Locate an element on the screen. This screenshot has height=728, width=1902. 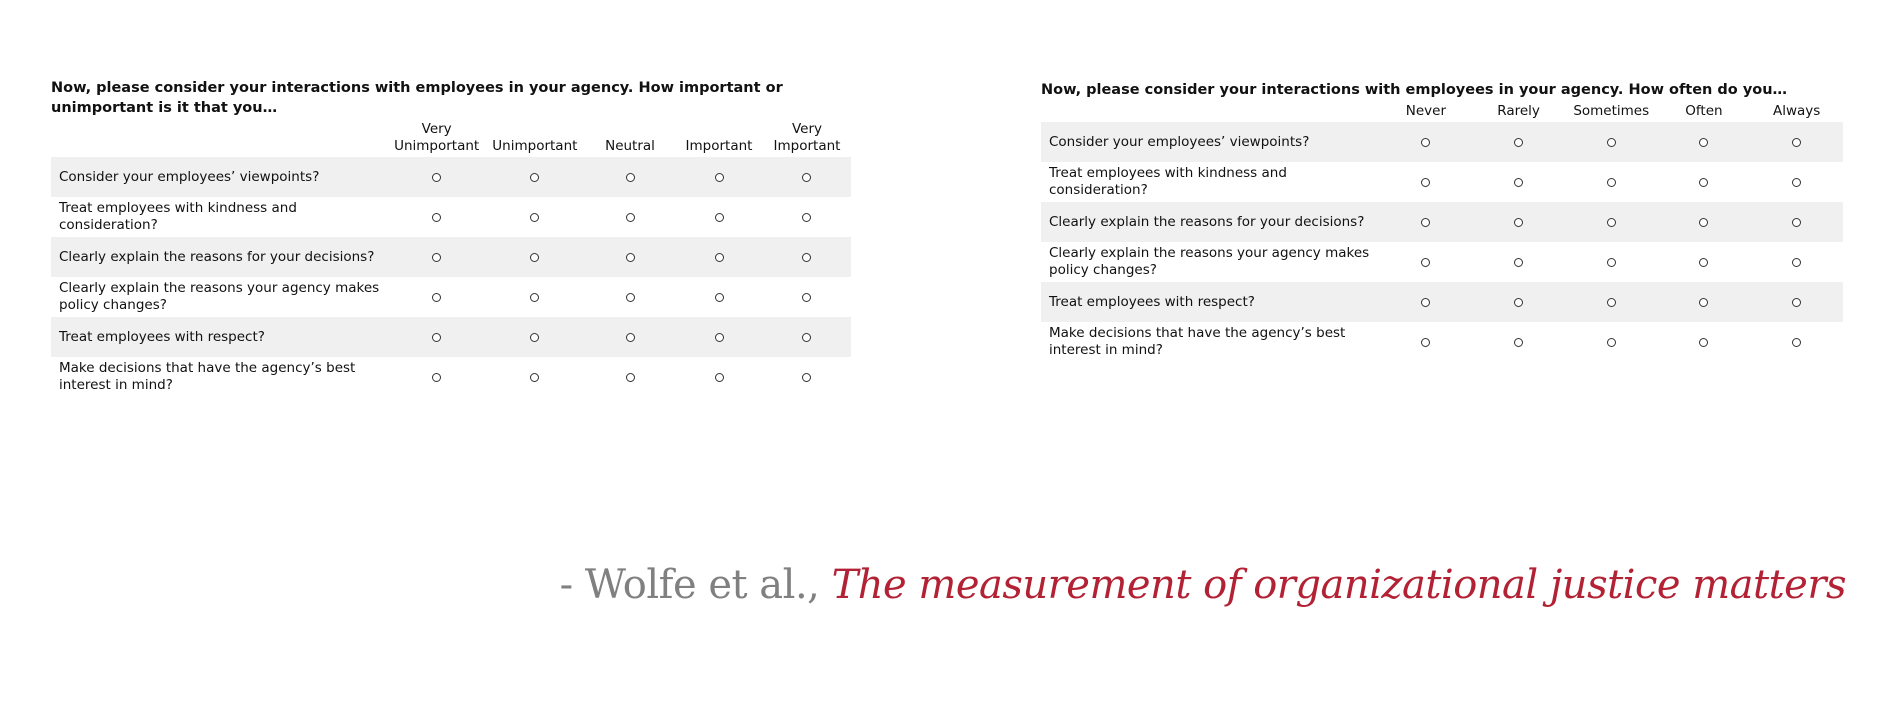
scale-label: Very Important is located at coordinates (807, 137).